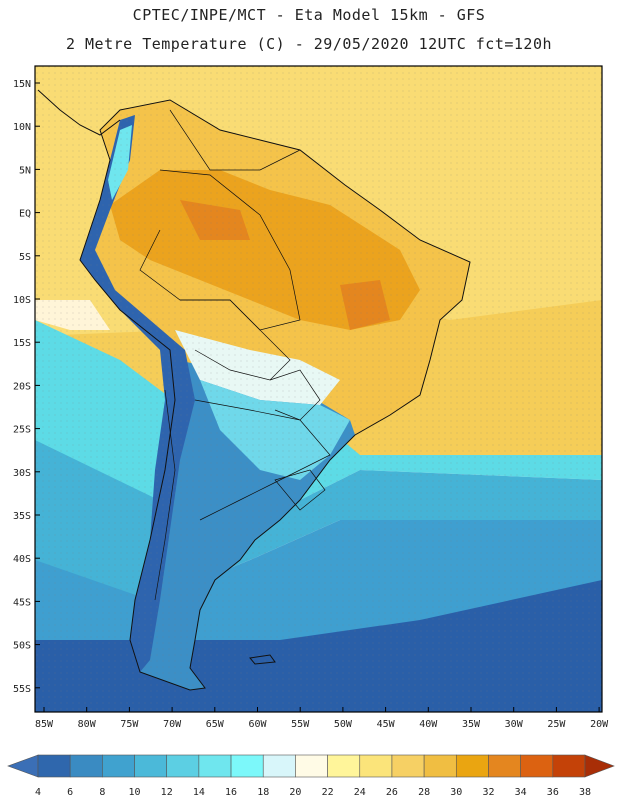  I want to click on colorbar-label: 16, so click(231, 792).